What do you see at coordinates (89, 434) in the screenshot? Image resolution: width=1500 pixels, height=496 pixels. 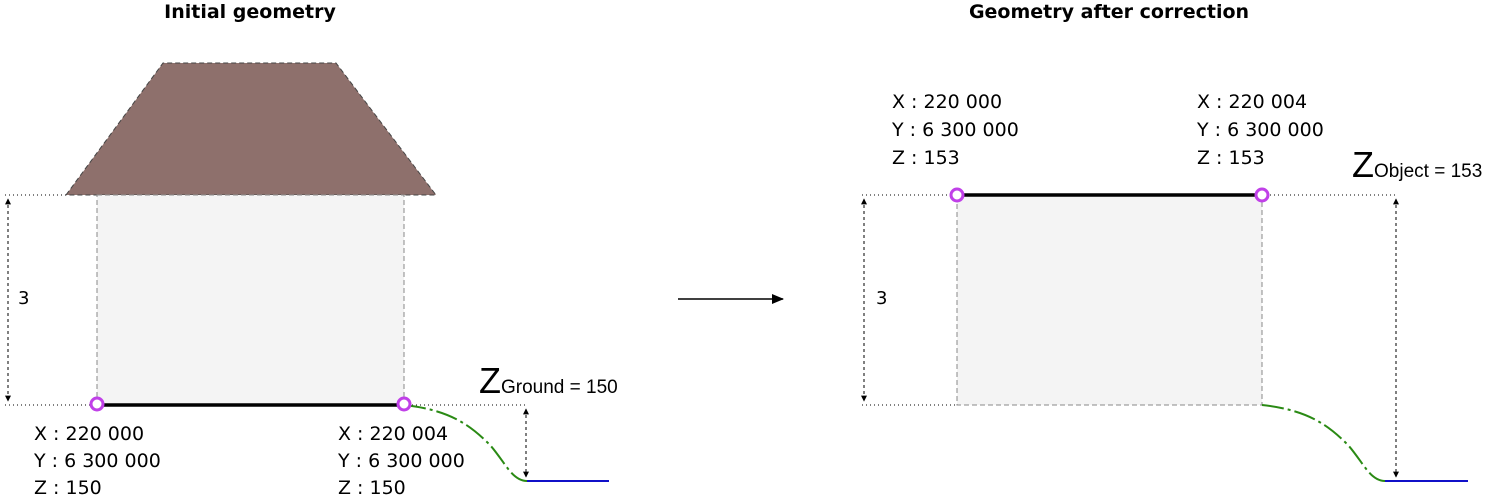 I see `point-a-x: X : 220 000` at bounding box center [89, 434].